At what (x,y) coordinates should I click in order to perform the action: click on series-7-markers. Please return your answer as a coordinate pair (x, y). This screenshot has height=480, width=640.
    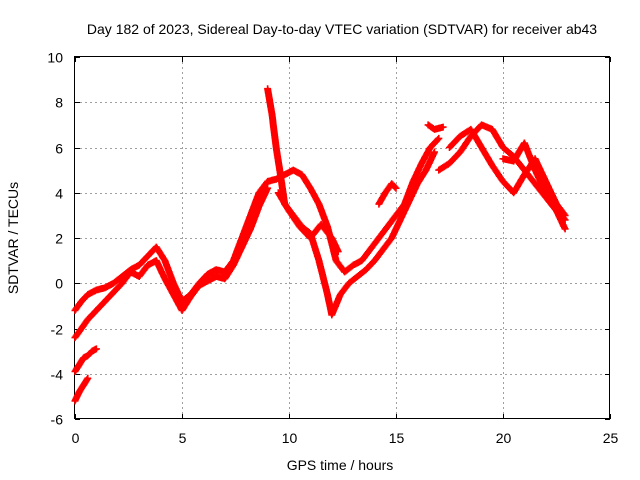
    Looking at the image, I should click on (387, 194).